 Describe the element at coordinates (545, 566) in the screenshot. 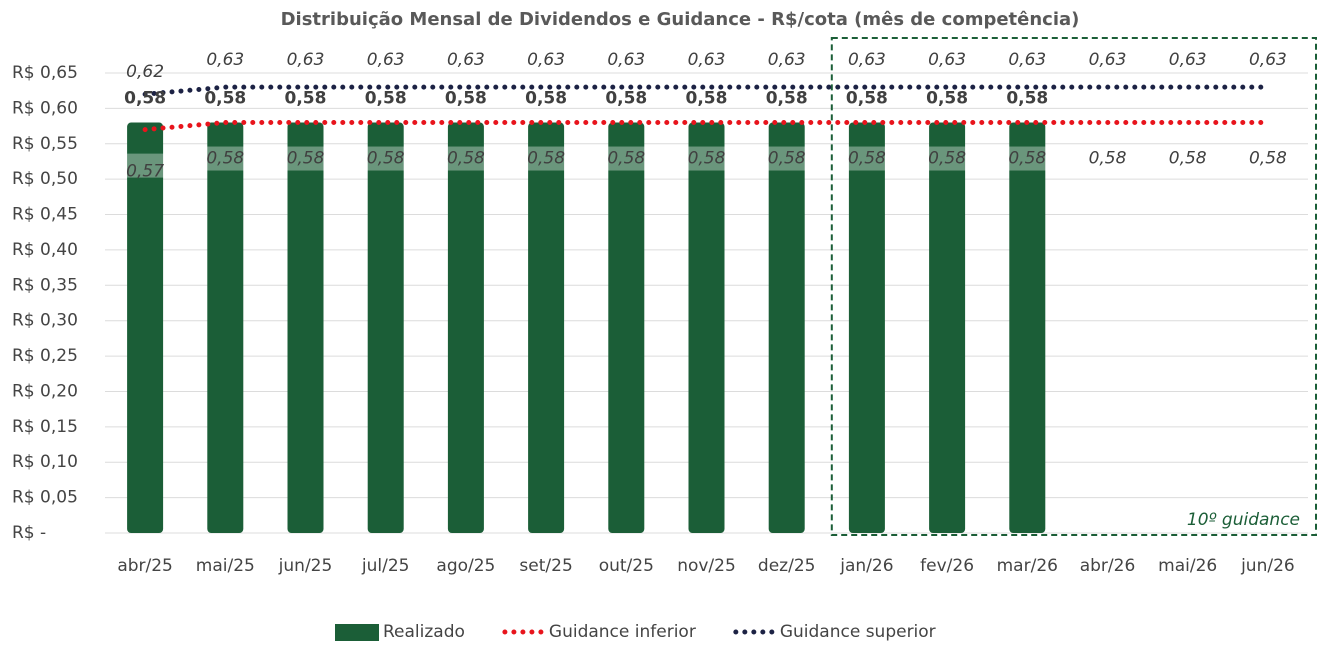

I see `x-tick-label: set/25` at that location.